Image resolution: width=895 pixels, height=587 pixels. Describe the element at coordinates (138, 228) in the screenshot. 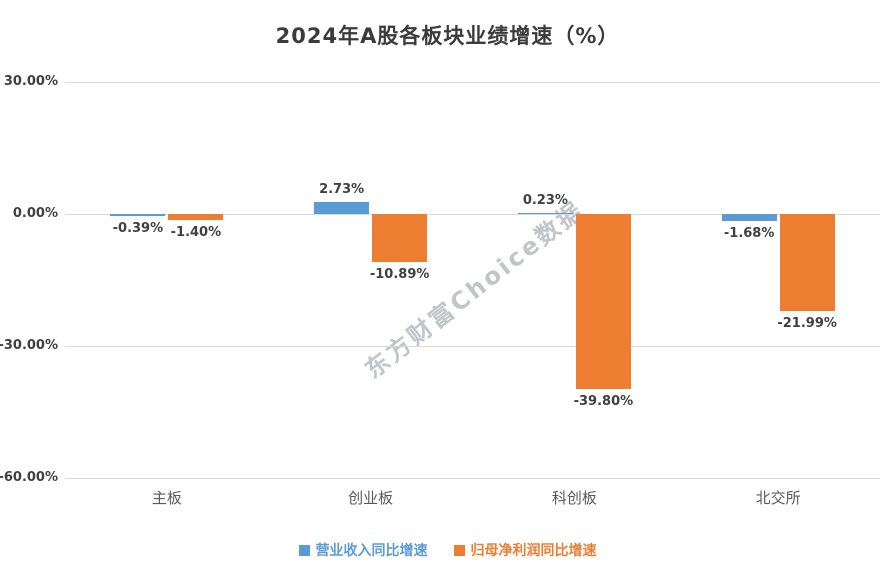

I see `value-label: -0.39%` at that location.